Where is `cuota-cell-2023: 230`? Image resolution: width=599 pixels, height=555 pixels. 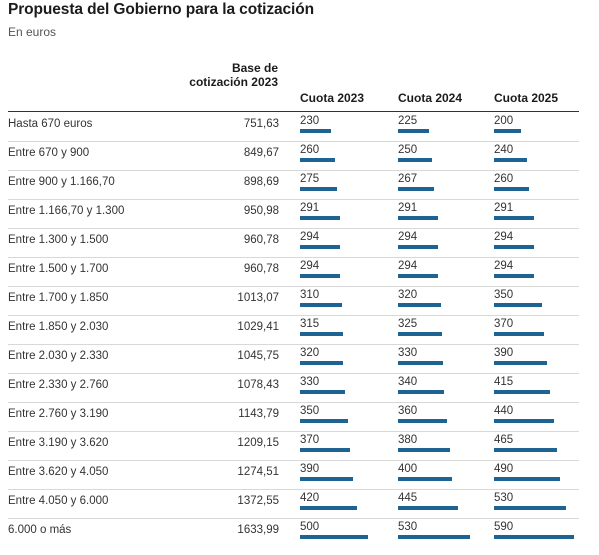 cuota-cell-2023: 230 is located at coordinates (348, 127).